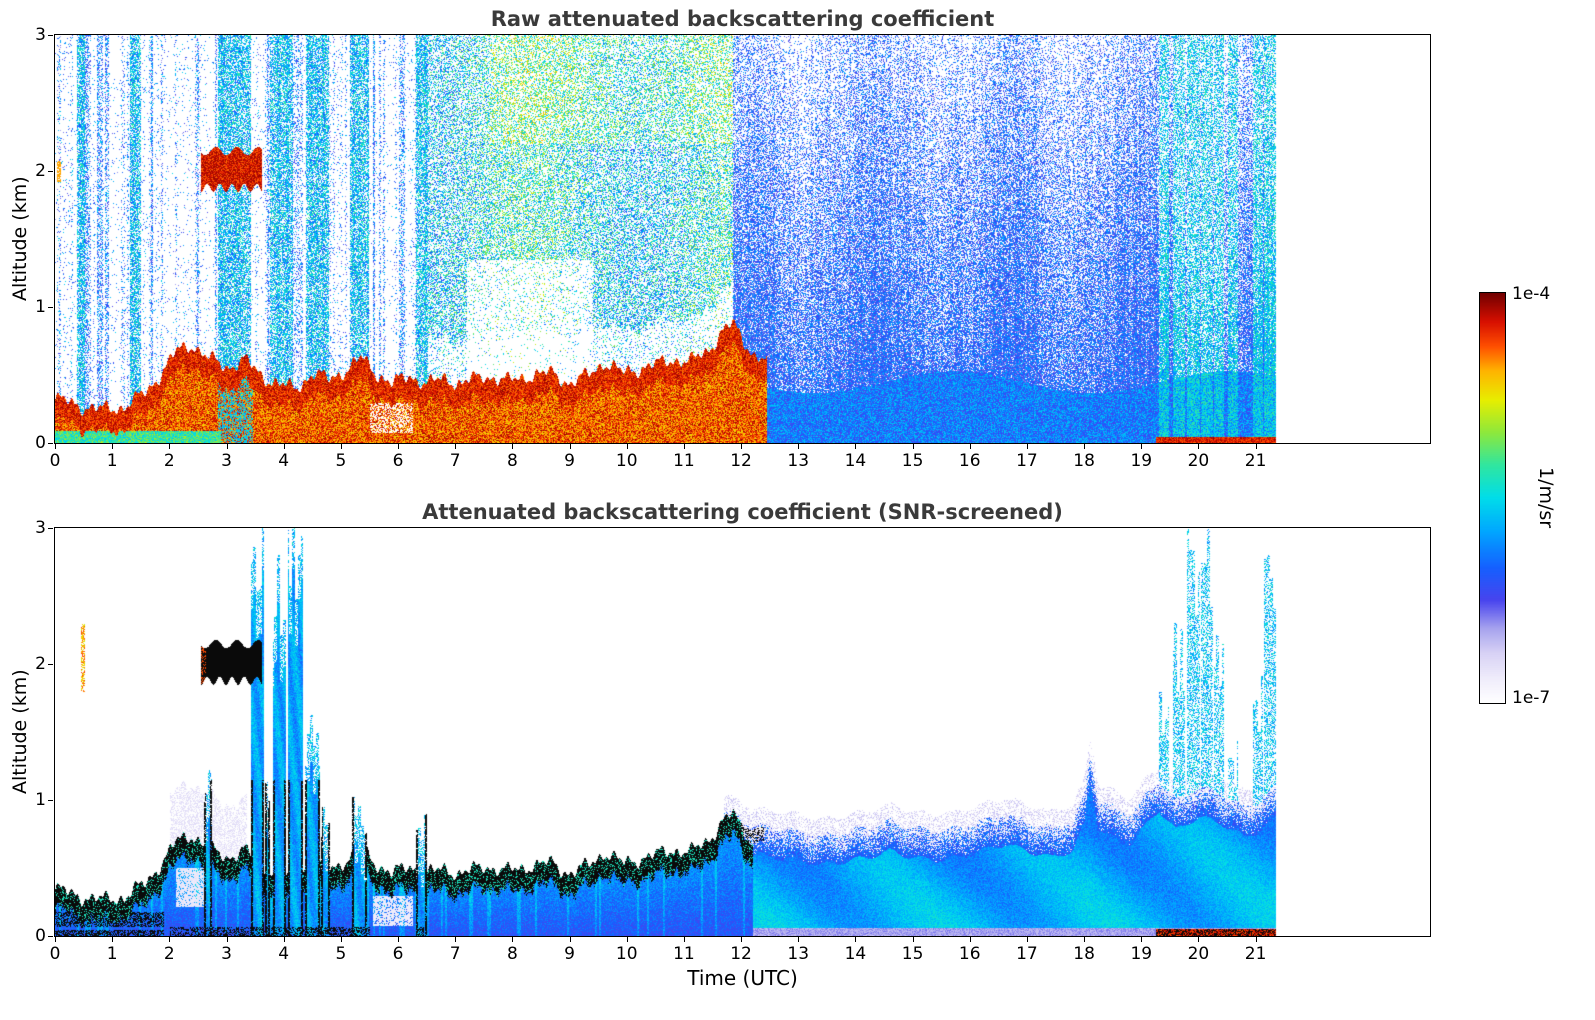 Image resolution: width=1595 pixels, height=1020 pixels. I want to click on x-tick-label: 12, so click(741, 954).